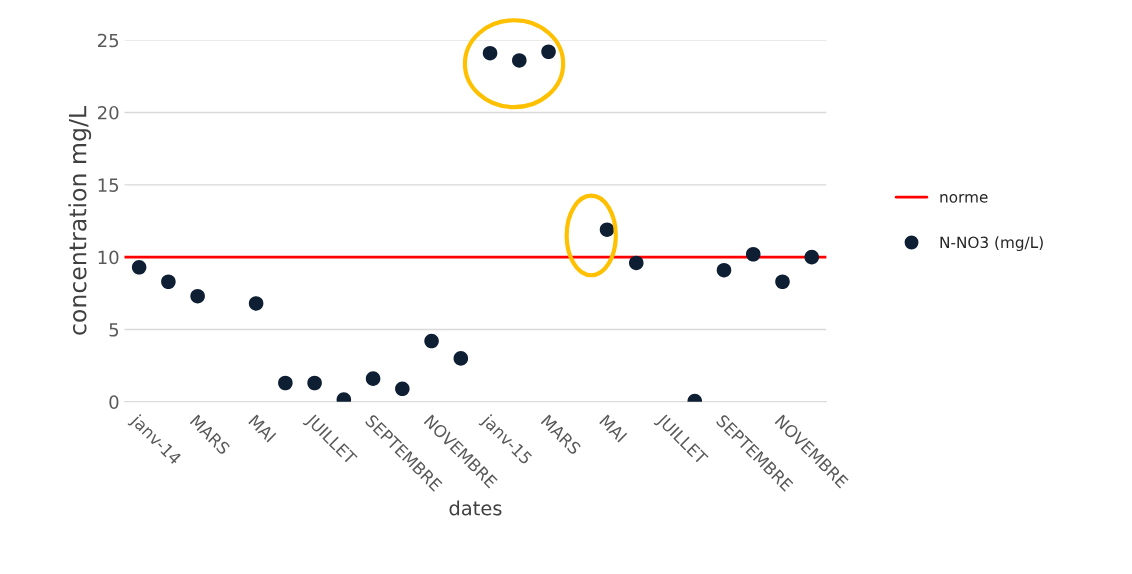 Image resolution: width=1132 pixels, height=574 pixels. What do you see at coordinates (108, 112) in the screenshot?
I see `y-tick-label: 20` at bounding box center [108, 112].